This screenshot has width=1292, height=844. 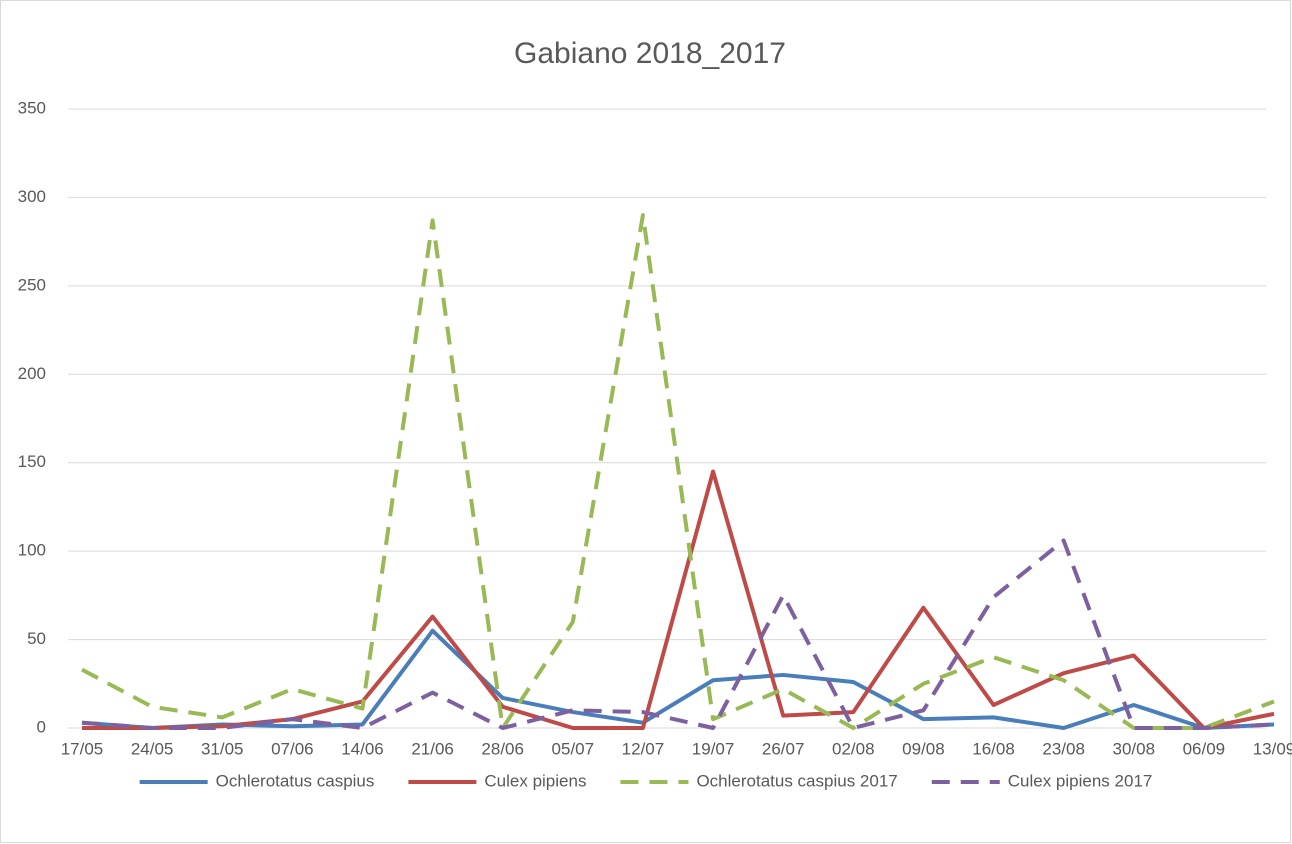 I want to click on x-tick-label: 02/08, so click(x=853, y=748).